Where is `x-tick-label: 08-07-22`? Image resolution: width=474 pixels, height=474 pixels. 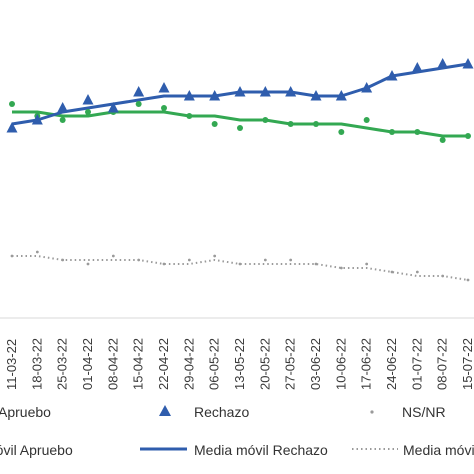
x-tick-label: 08-07-22 is located at coordinates (442, 364).